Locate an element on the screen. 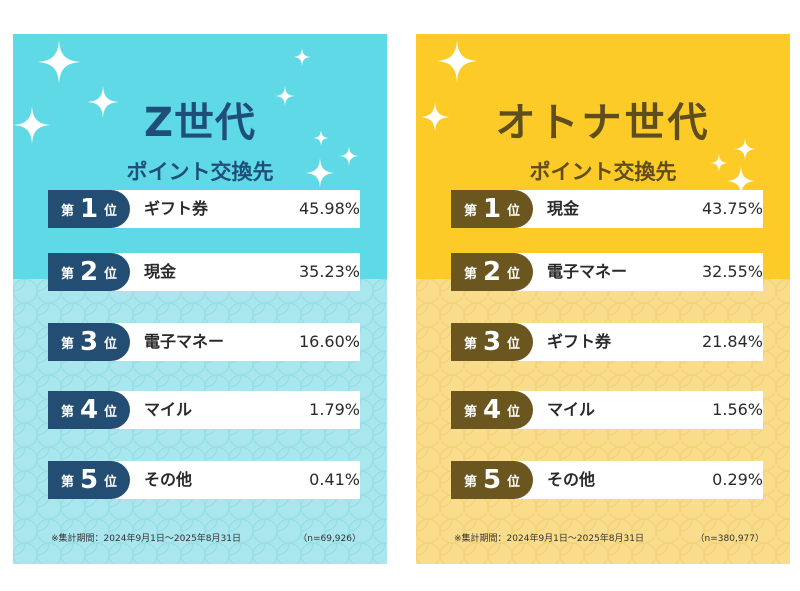 This screenshot has height=591, width=800. rank-percentage: 0.29% is located at coordinates (737, 479).